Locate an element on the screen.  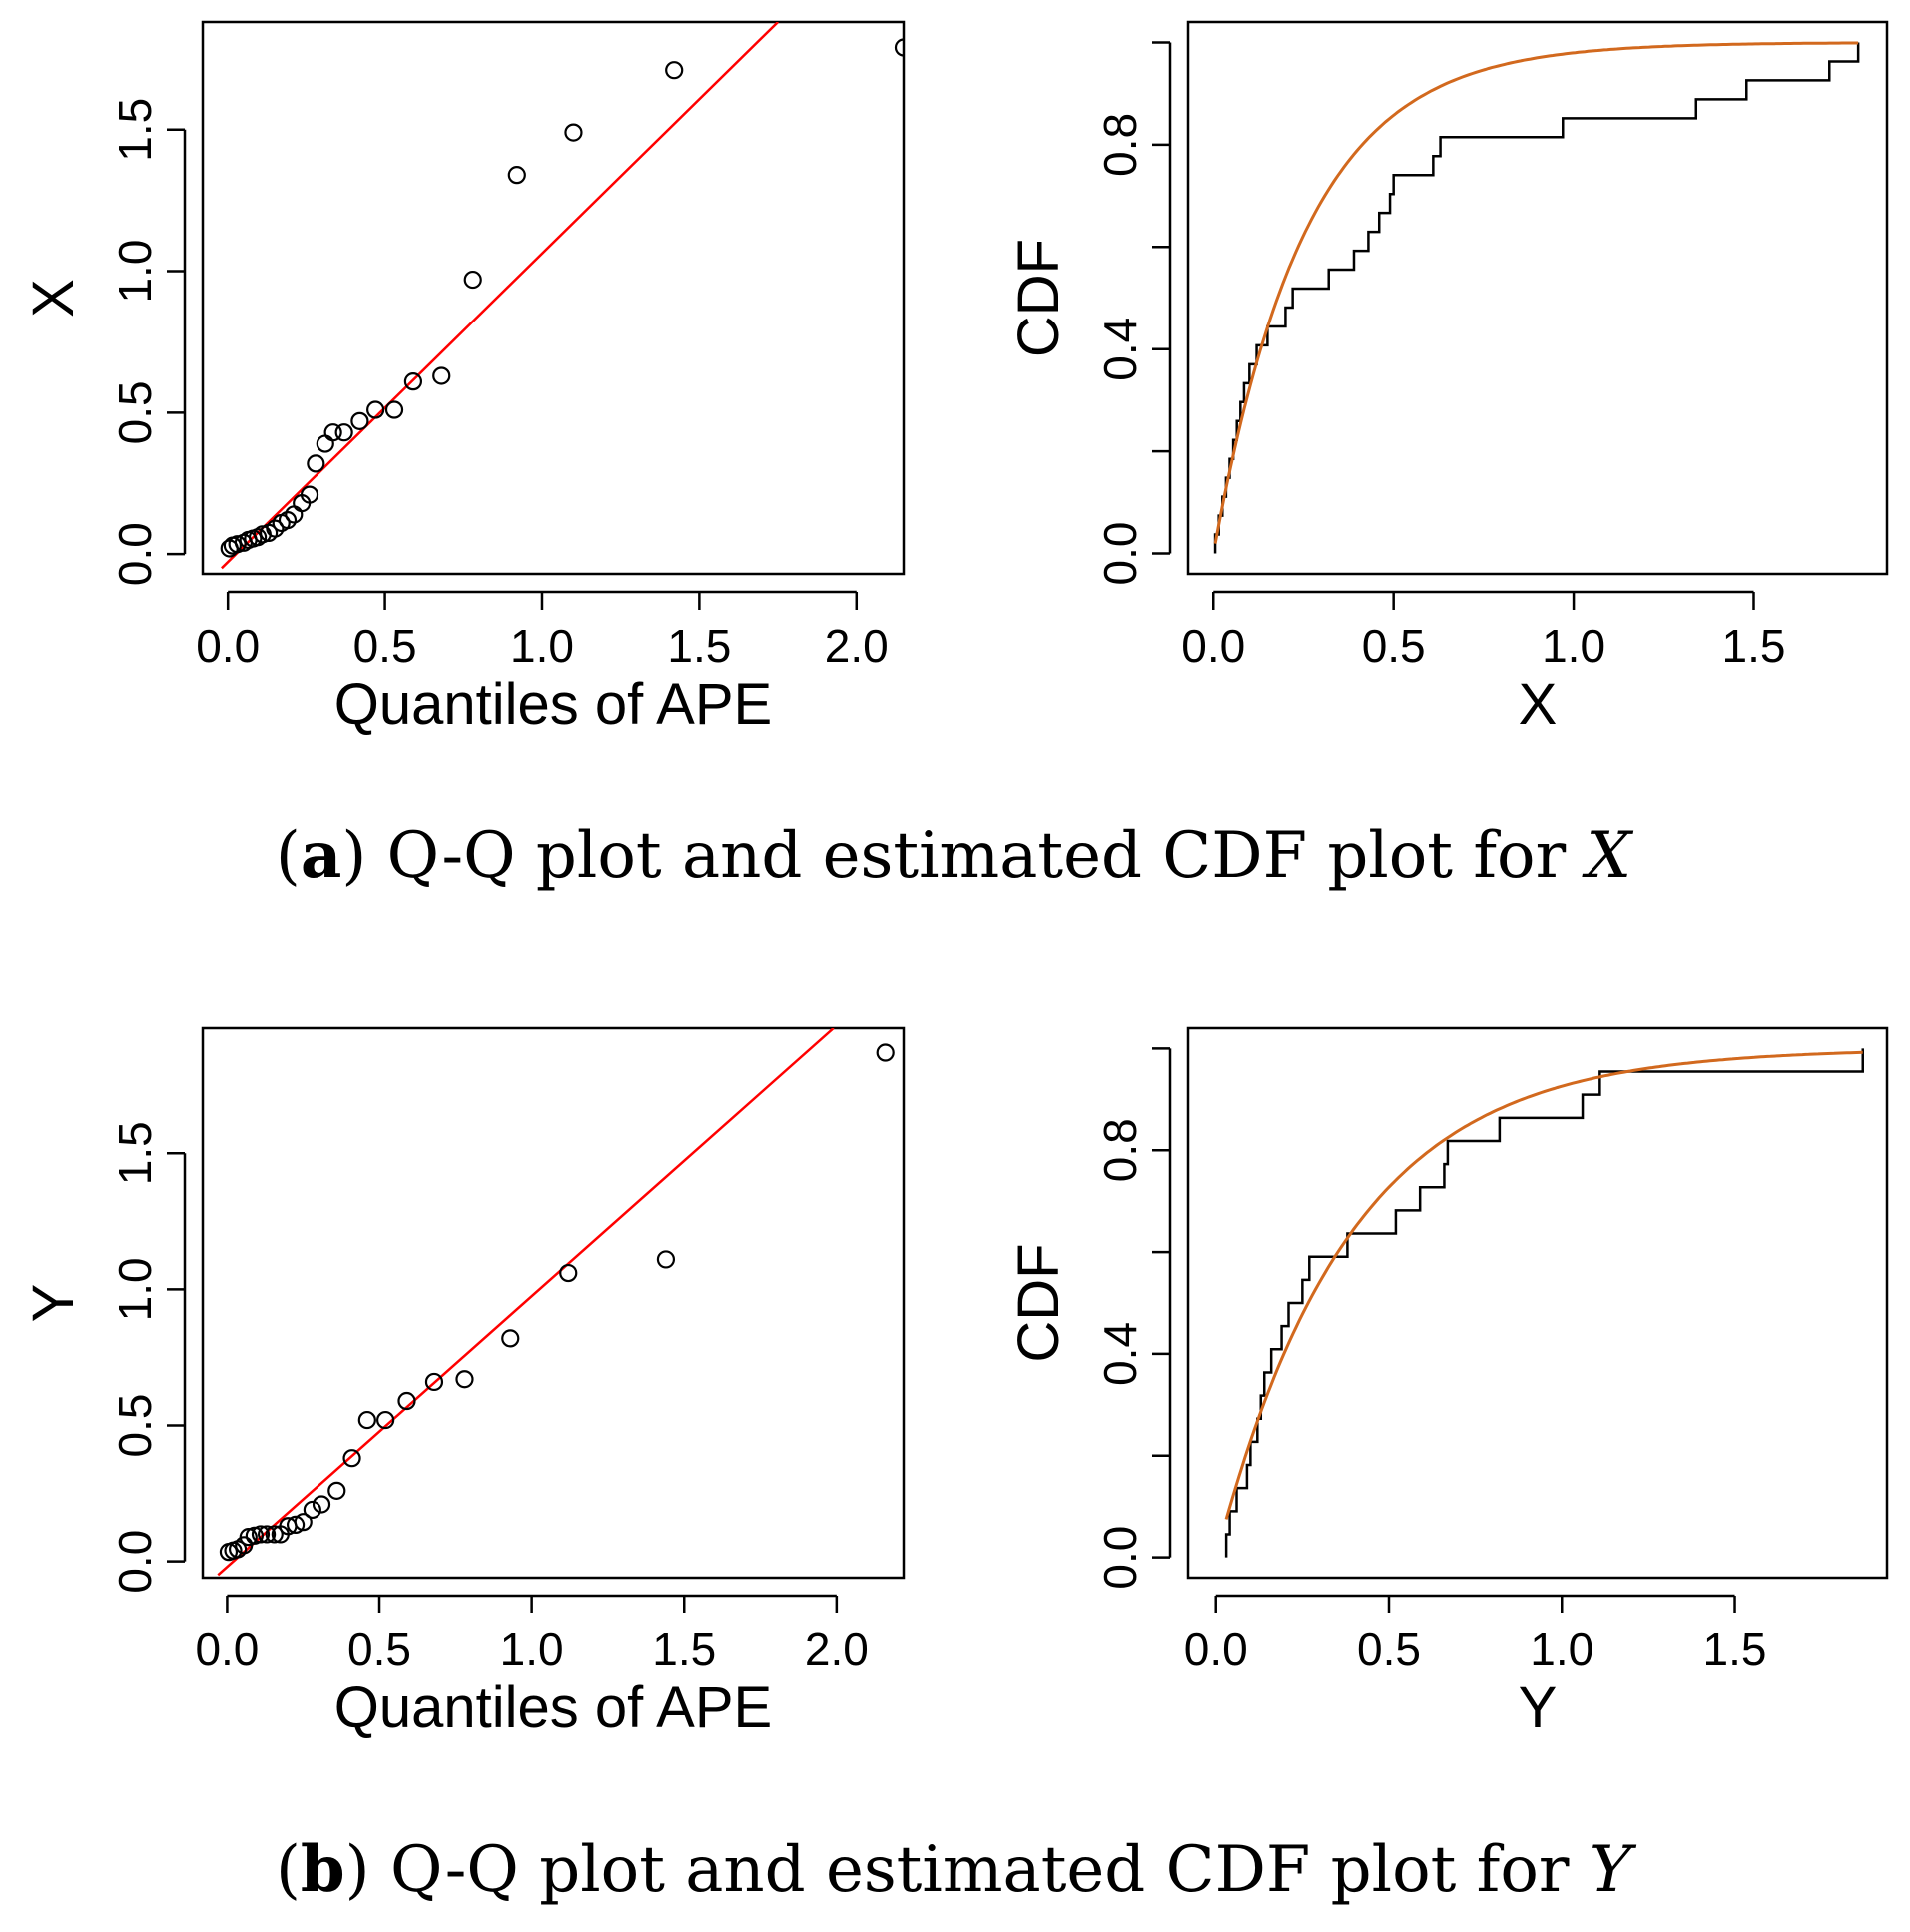
cdf-y-y-tick-label: 0.8 is located at coordinates (1120, 1150).